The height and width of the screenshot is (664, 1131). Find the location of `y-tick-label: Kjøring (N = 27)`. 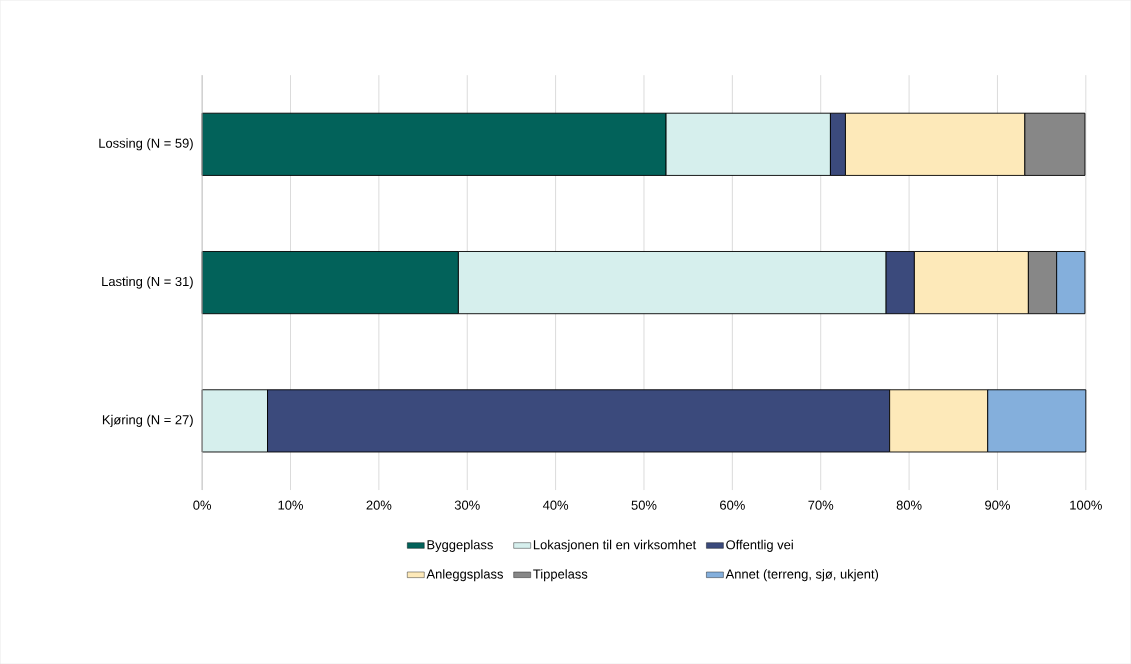

y-tick-label: Kjøring (N = 27) is located at coordinates (147, 420).